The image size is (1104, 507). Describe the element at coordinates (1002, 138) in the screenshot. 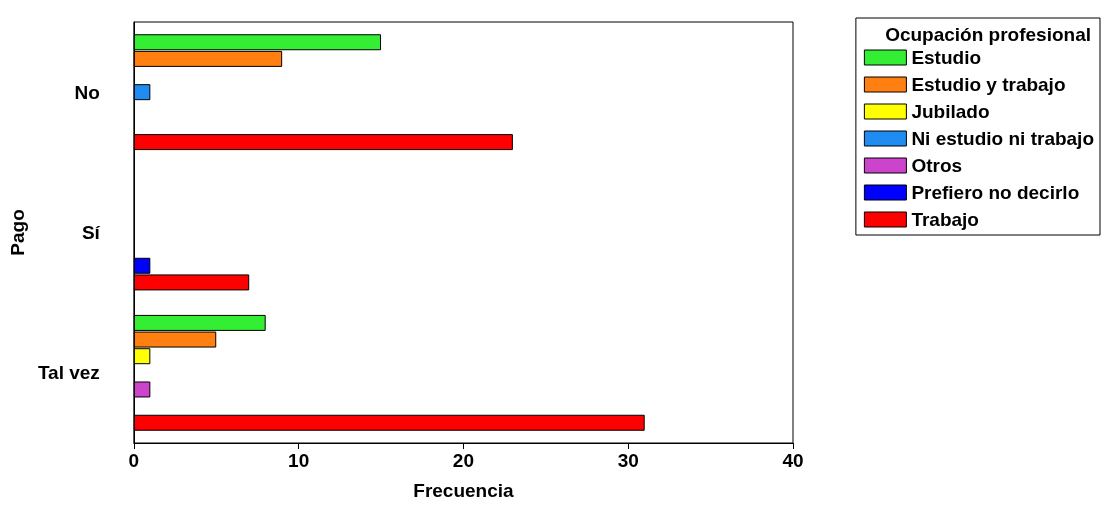

I see `legend-label: Ni estudio ni trabajo` at that location.